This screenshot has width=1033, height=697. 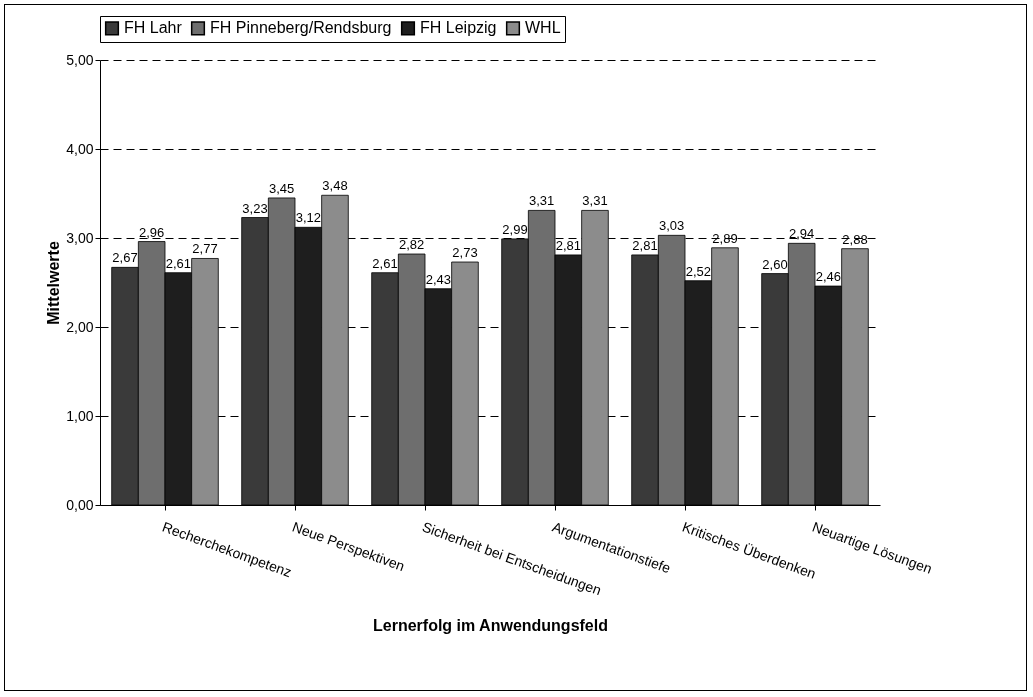 What do you see at coordinates (515, 229) in the screenshot?
I see `data-label: 2,99` at bounding box center [515, 229].